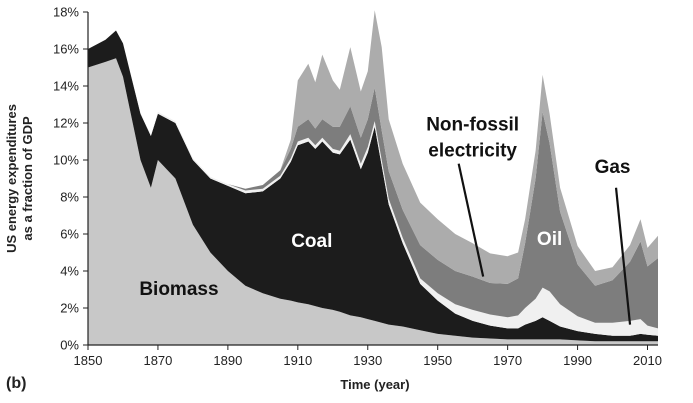  Describe the element at coordinates (471, 220) in the screenshot. I see `pointer-non-fossil` at that location.